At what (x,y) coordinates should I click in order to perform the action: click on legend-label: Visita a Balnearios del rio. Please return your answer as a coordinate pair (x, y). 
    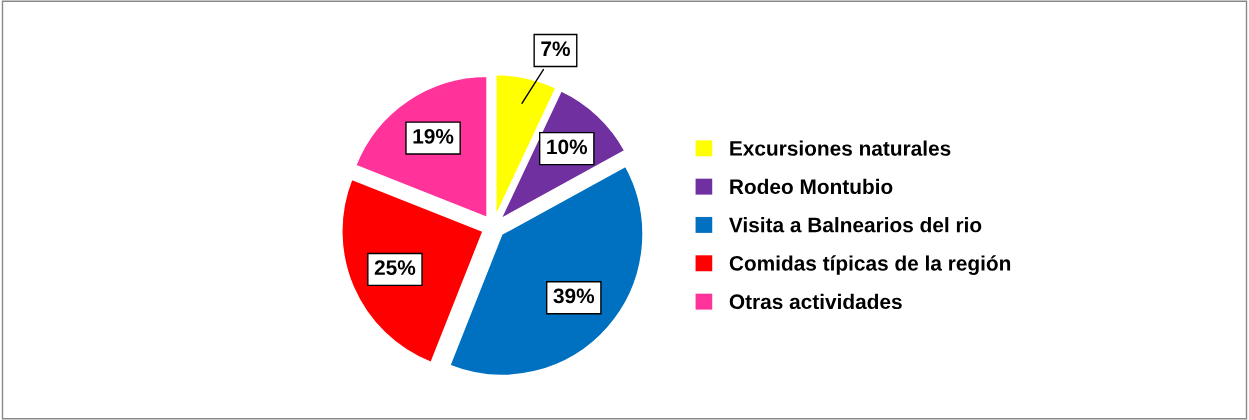
    Looking at the image, I should click on (855, 225).